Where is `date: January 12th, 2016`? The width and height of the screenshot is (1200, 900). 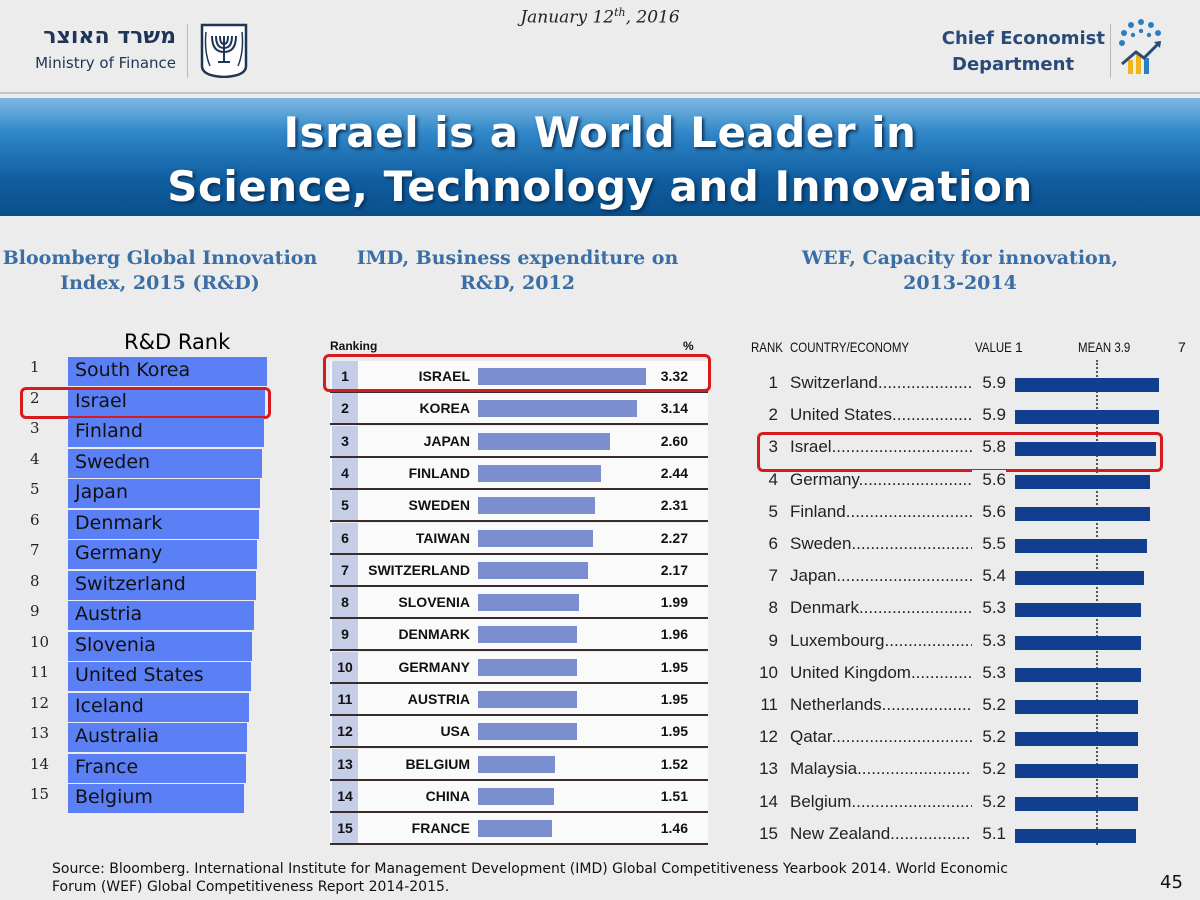 date: January 12th, 2016 is located at coordinates (600, 17).